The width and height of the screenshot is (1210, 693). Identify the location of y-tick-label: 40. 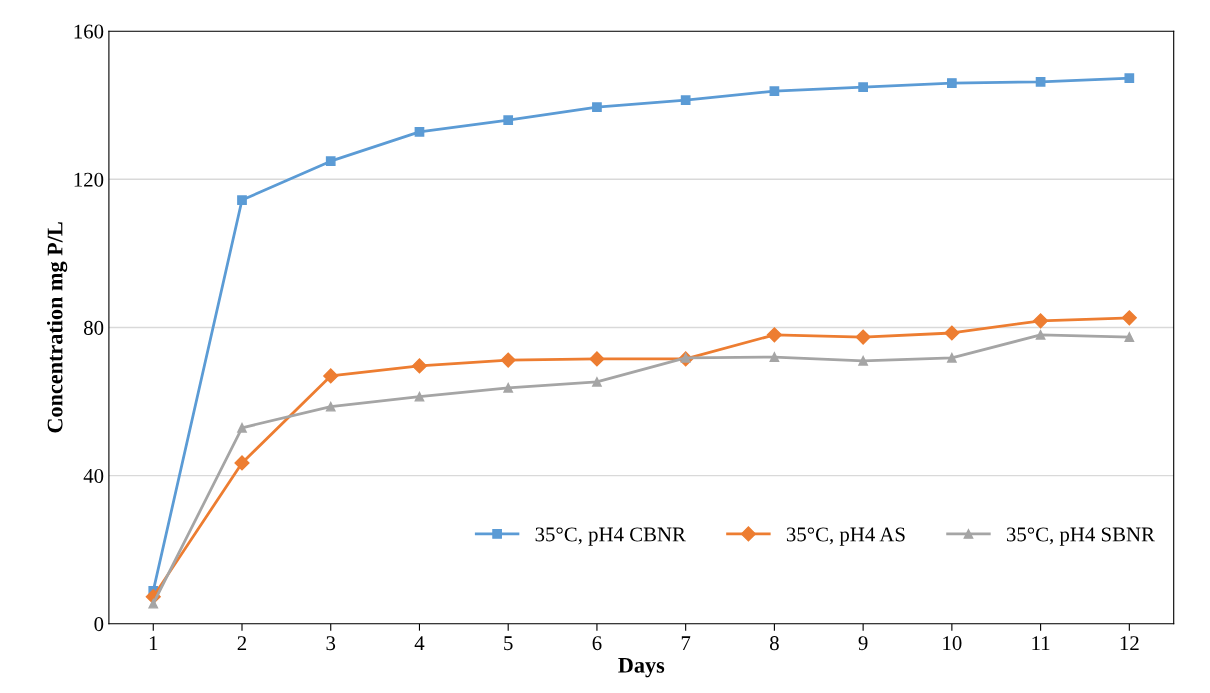
(93, 475).